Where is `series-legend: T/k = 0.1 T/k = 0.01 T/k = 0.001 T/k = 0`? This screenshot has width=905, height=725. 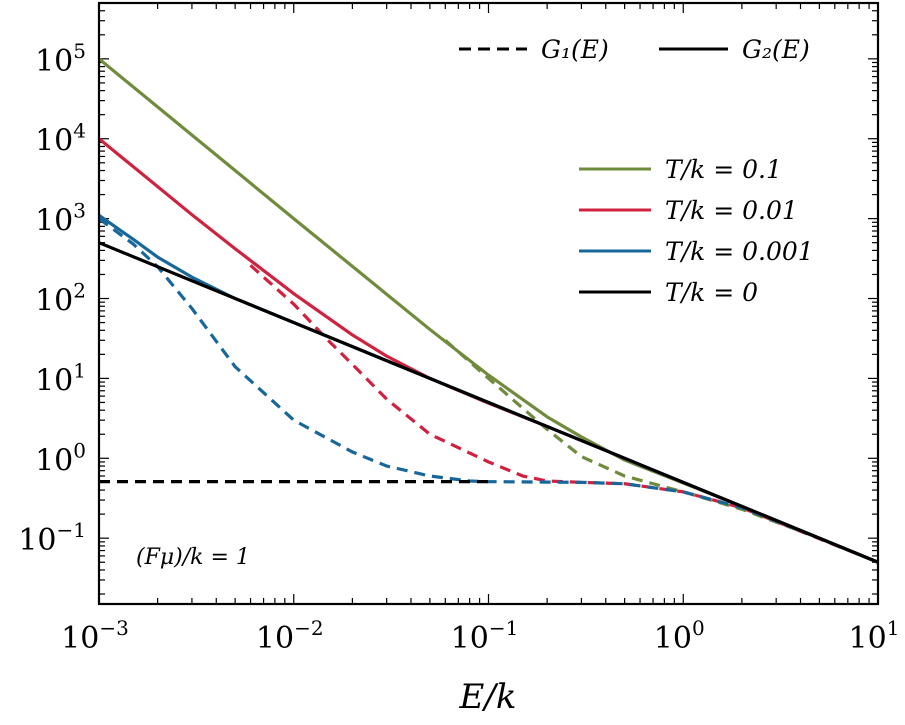
series-legend: T/k = 0.1 T/k = 0.01 T/k = 0.001 T/k = 0 is located at coordinates (696, 231).